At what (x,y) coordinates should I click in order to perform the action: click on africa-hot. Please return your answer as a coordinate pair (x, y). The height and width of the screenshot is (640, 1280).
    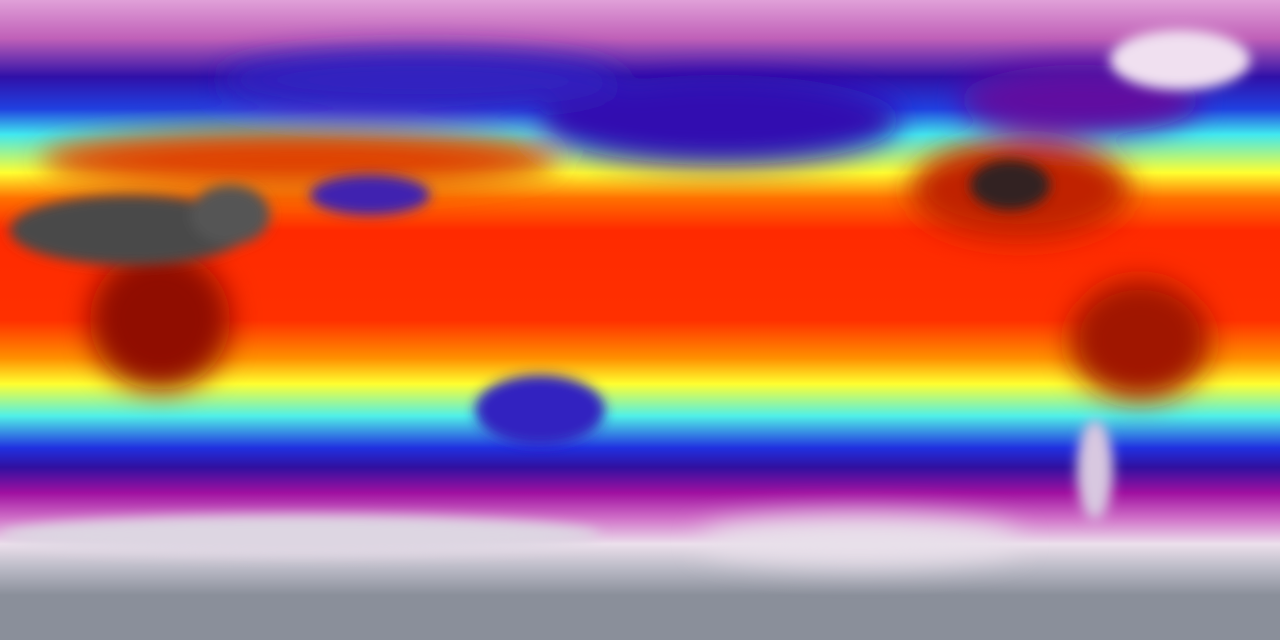
    Looking at the image, I should click on (160, 320).